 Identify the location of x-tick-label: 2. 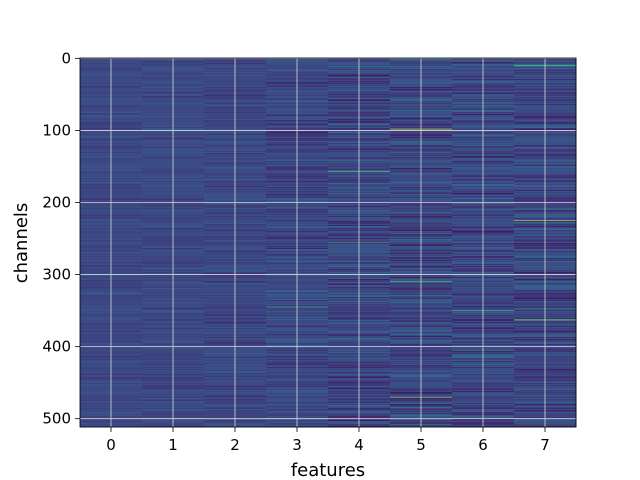
(235, 445).